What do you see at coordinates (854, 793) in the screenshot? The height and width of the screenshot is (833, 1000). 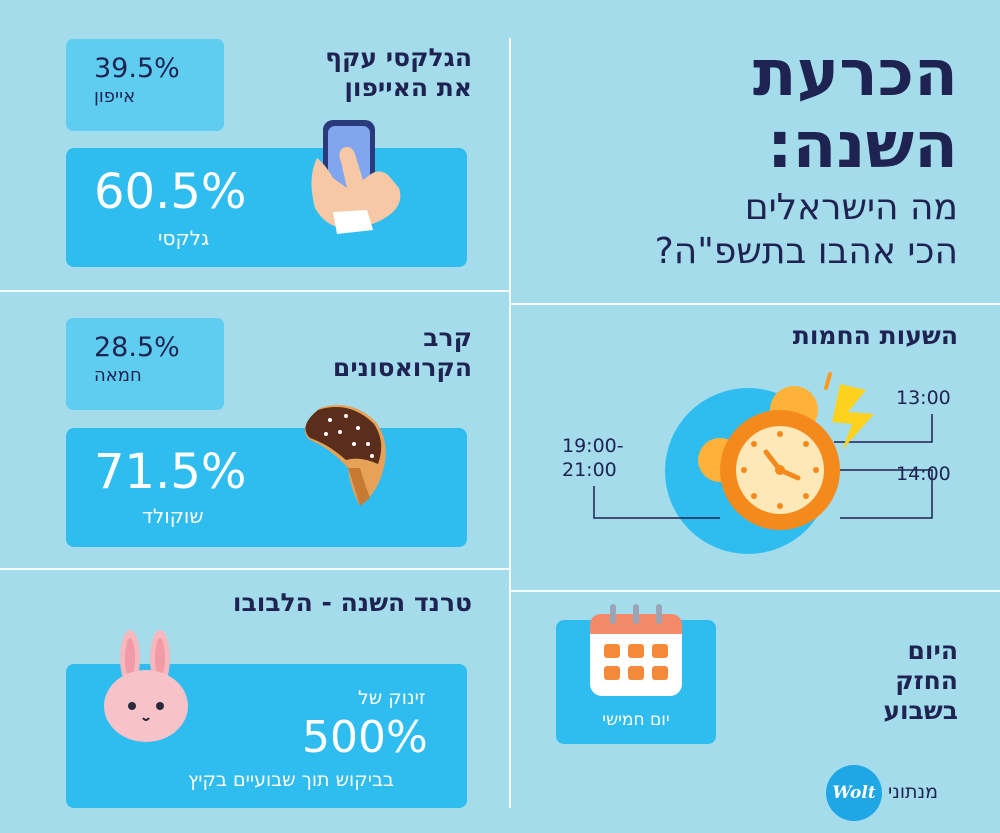 I see `wolt-logo: Wolt` at bounding box center [854, 793].